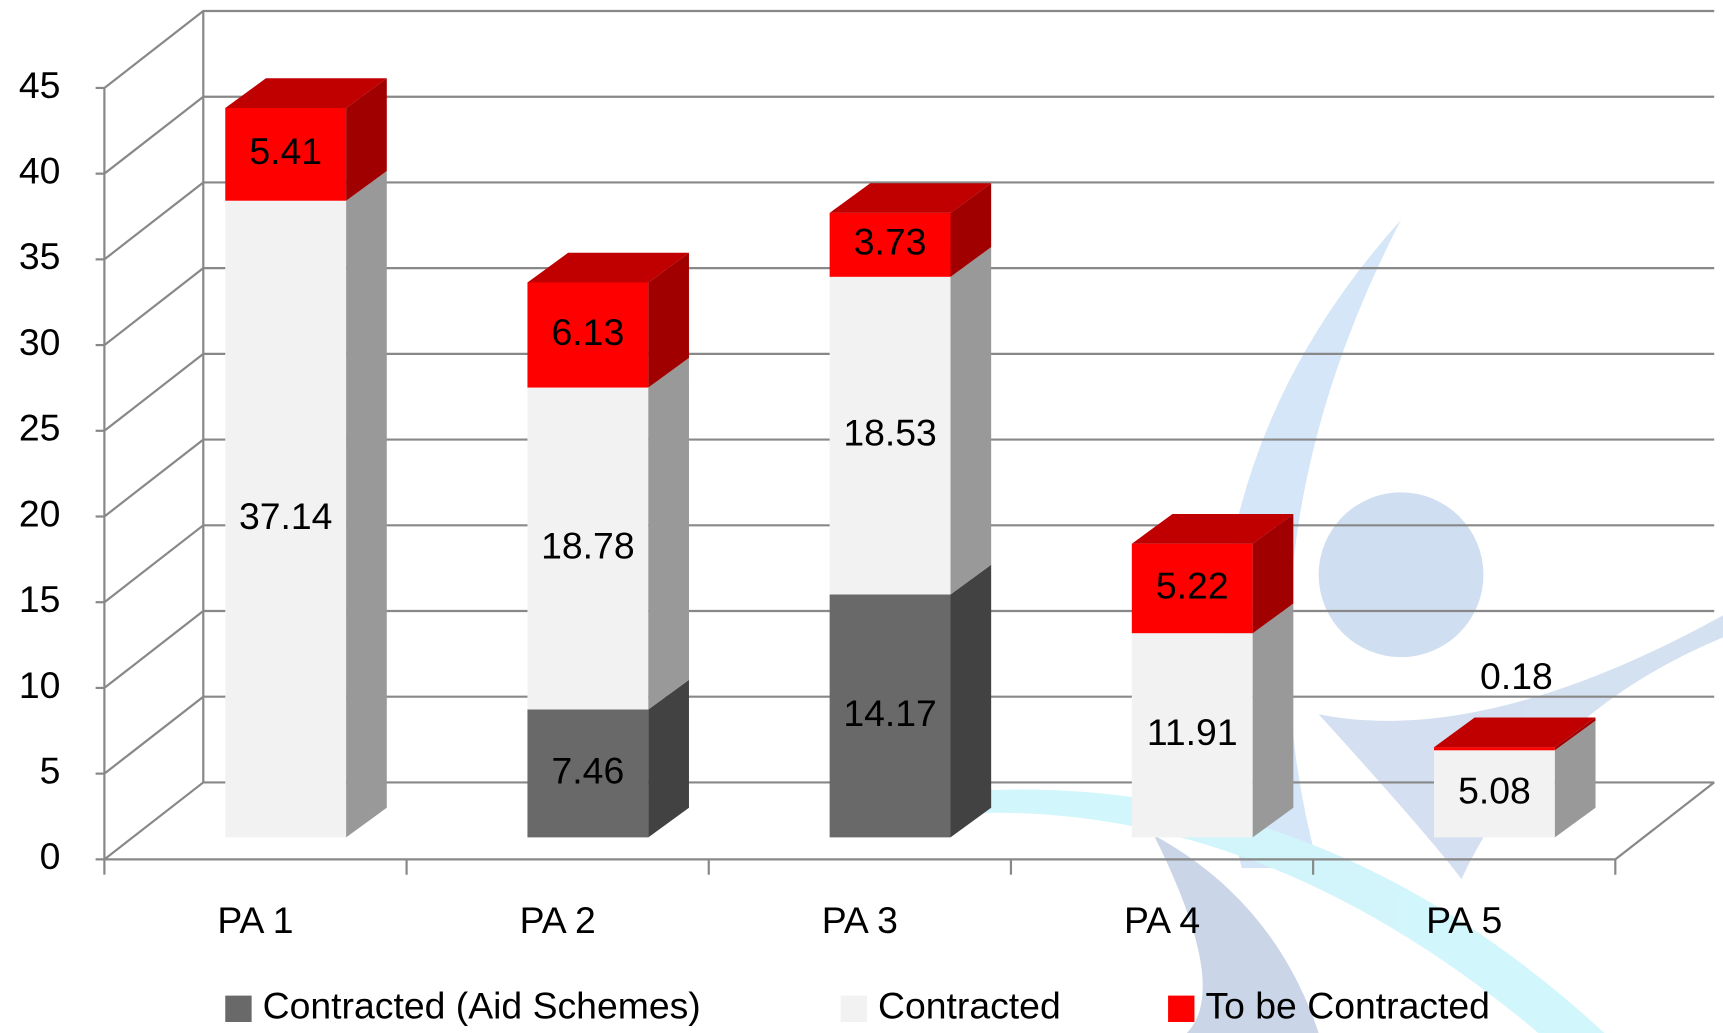 This screenshot has height=1033, width=1723. Describe the element at coordinates (588, 770) in the screenshot. I see `data-label: 7.46` at that location.